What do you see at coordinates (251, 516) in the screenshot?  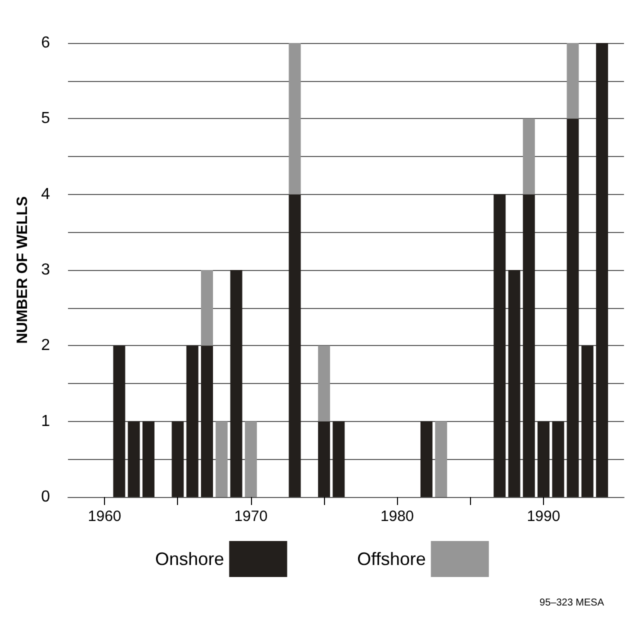 I see `x-tick-label: 1970` at bounding box center [251, 516].